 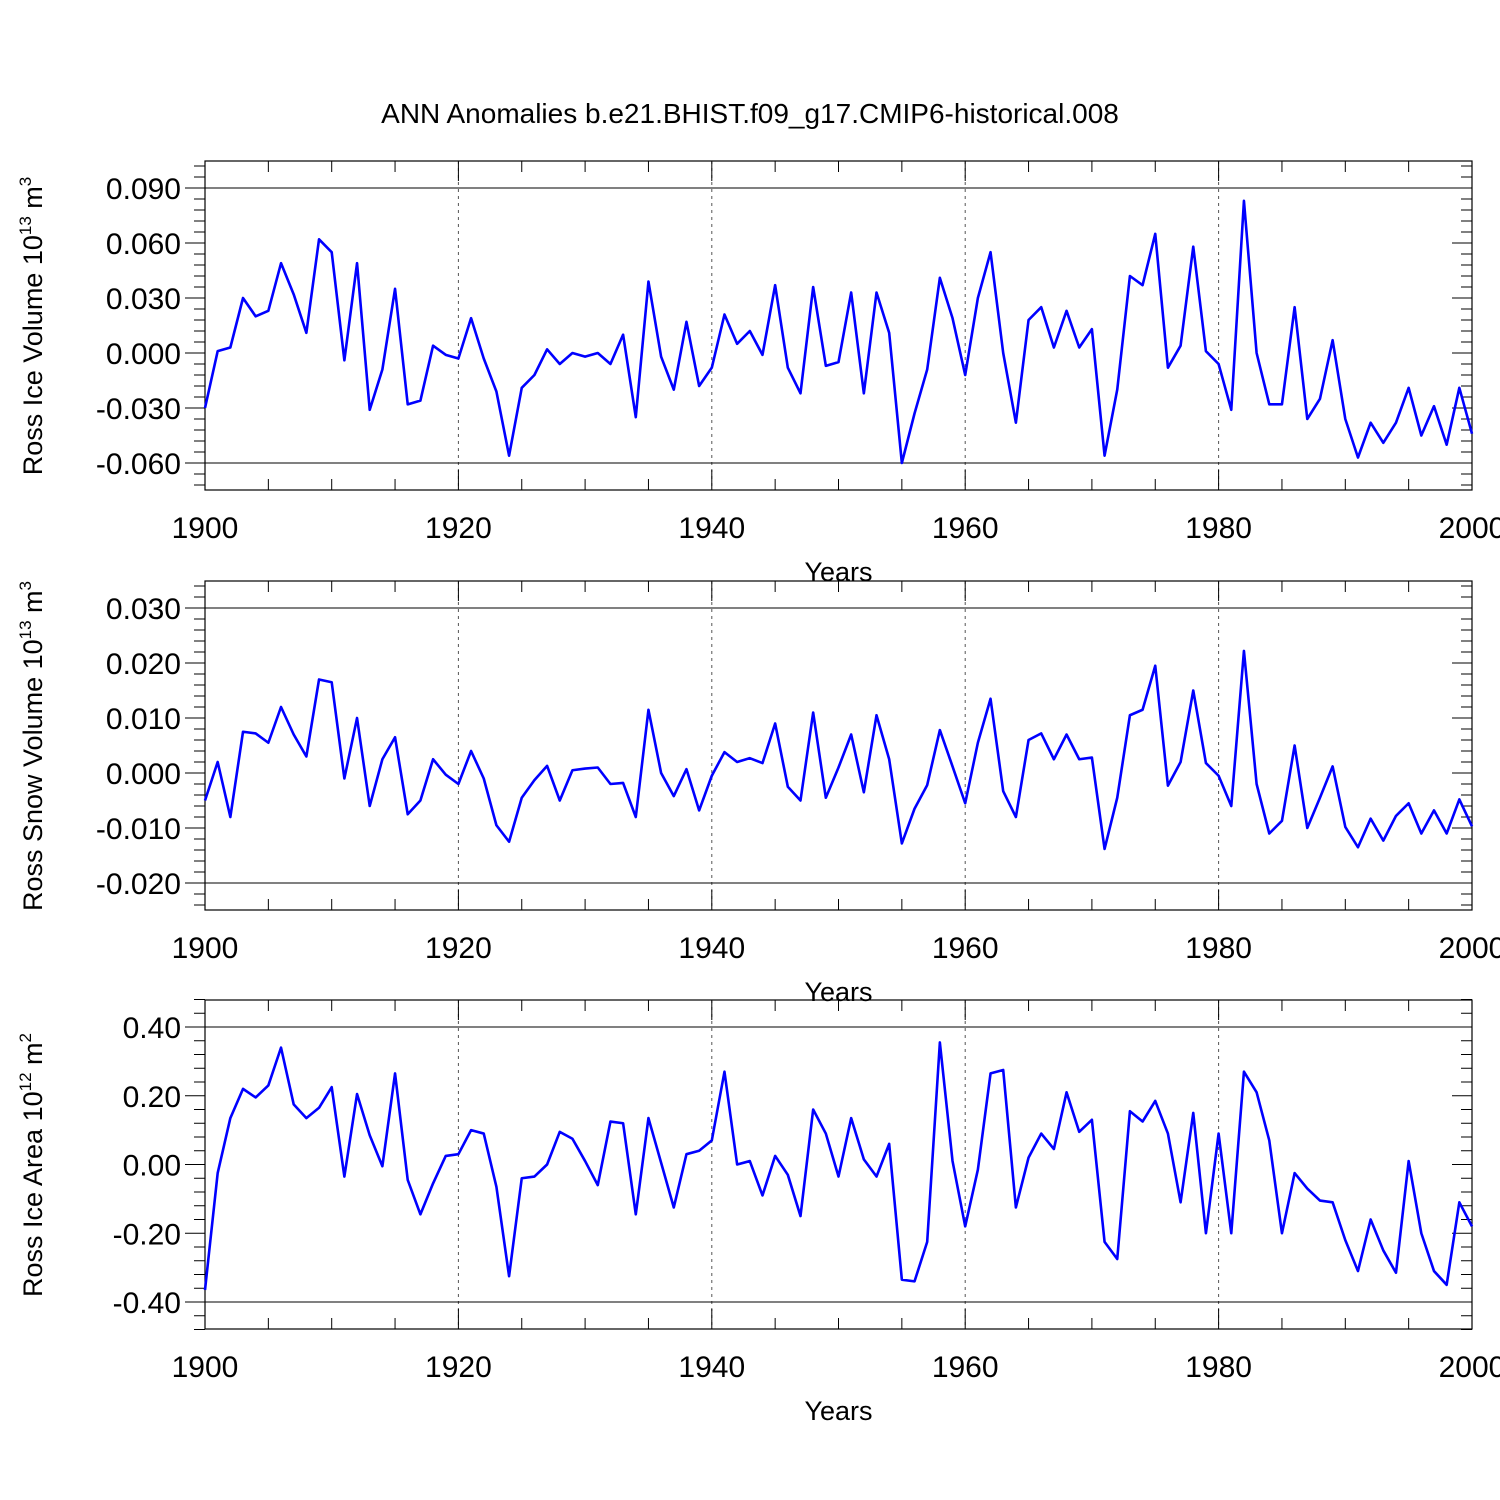 What do you see at coordinates (147, 1234) in the screenshot?
I see `y-tick-label: -0.20` at bounding box center [147, 1234].